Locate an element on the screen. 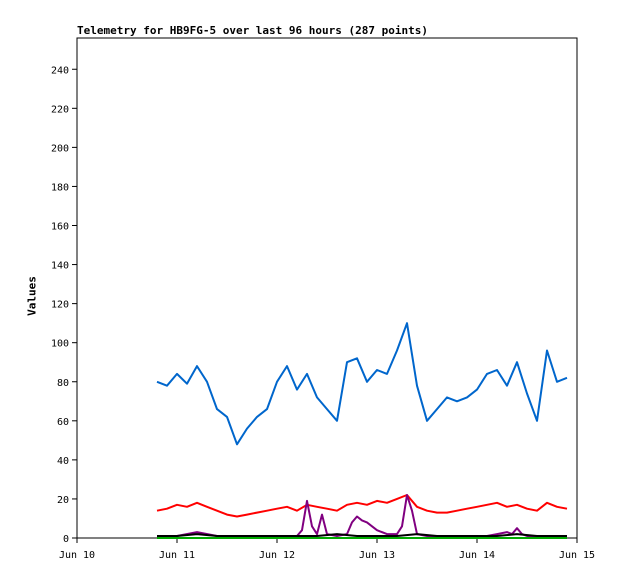 This screenshot has width=618, height=579. x-tick-label: Jun 15 is located at coordinates (577, 555).